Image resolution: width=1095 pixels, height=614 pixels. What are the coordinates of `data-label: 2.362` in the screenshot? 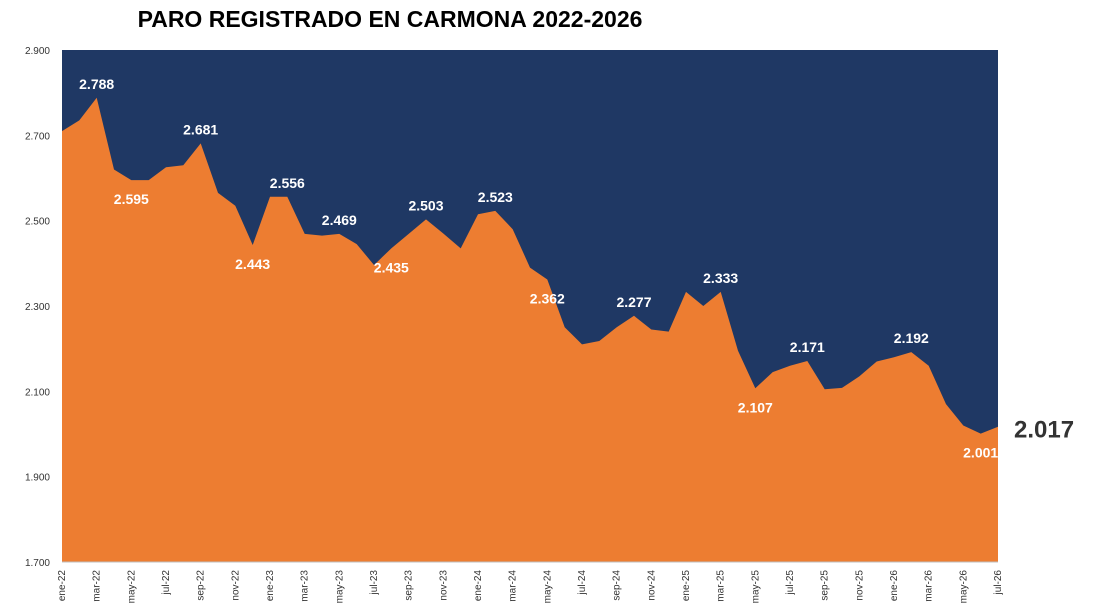 It's located at (547, 299).